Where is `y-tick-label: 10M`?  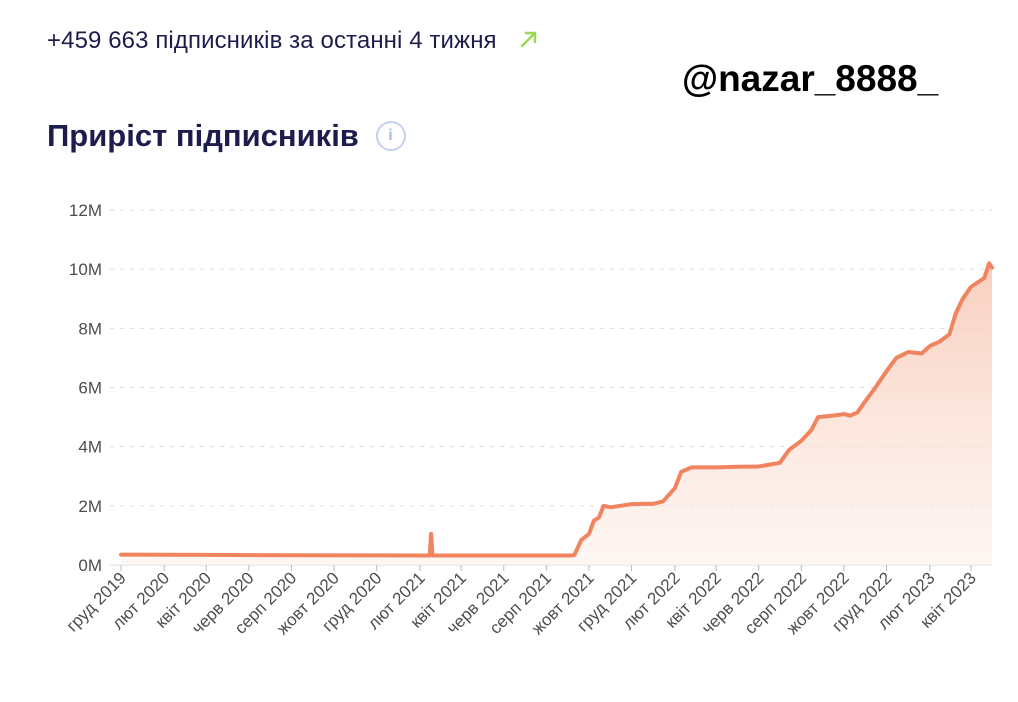 y-tick-label: 10M is located at coordinates (85, 269).